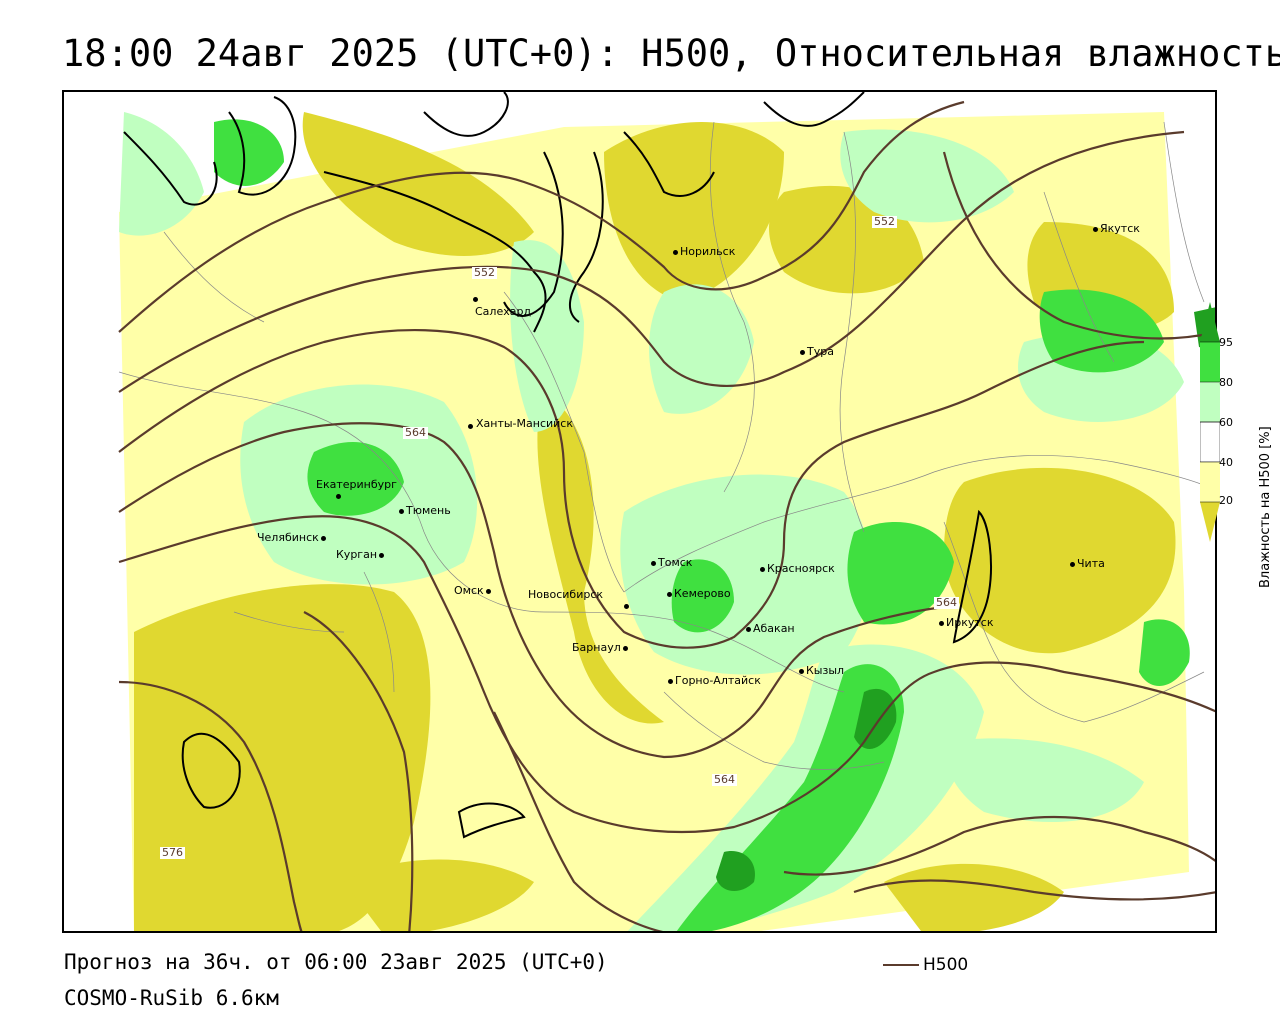 Image resolution: width=1280 pixels, height=1024 pixels. What do you see at coordinates (171, 998) in the screenshot?
I see `model-name: COSMO-RuSib 6.6км` at bounding box center [171, 998].